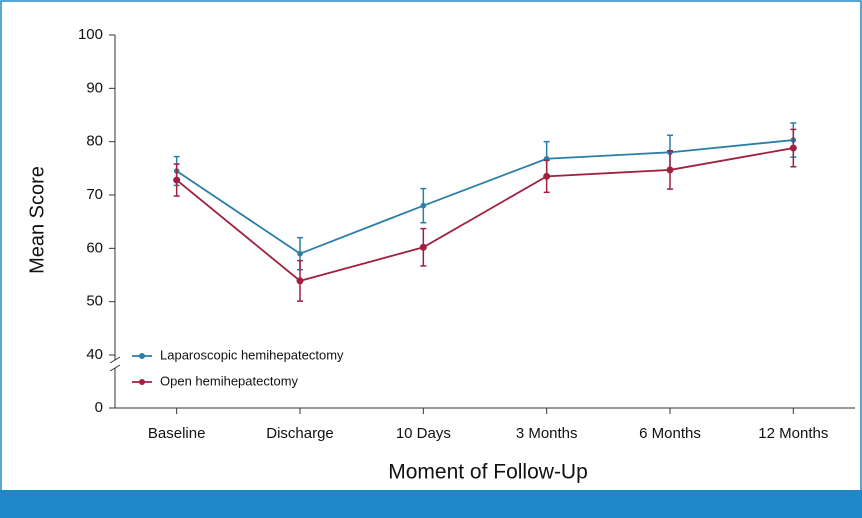 The height and width of the screenshot is (518, 862). I want to click on y-tick-label: 70, so click(94, 194).